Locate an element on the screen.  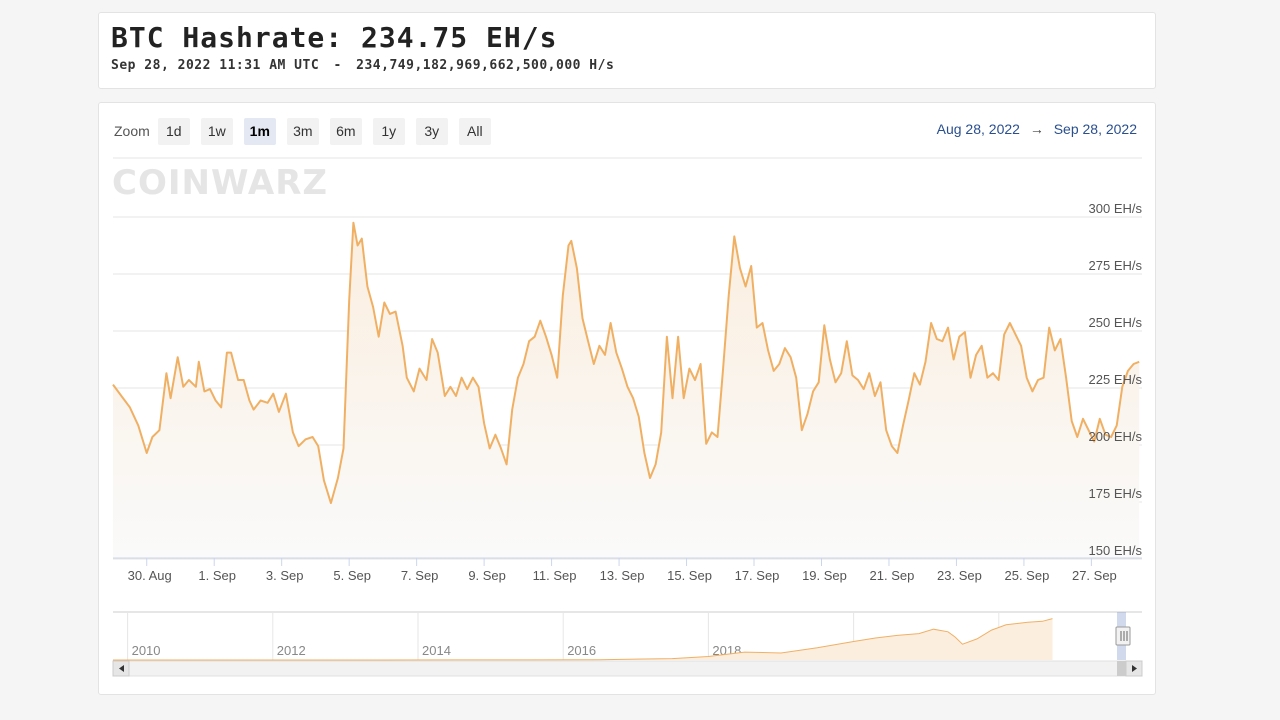
timestamp: Sep 28, 2022 11:31 AM UTC is located at coordinates (215, 65).